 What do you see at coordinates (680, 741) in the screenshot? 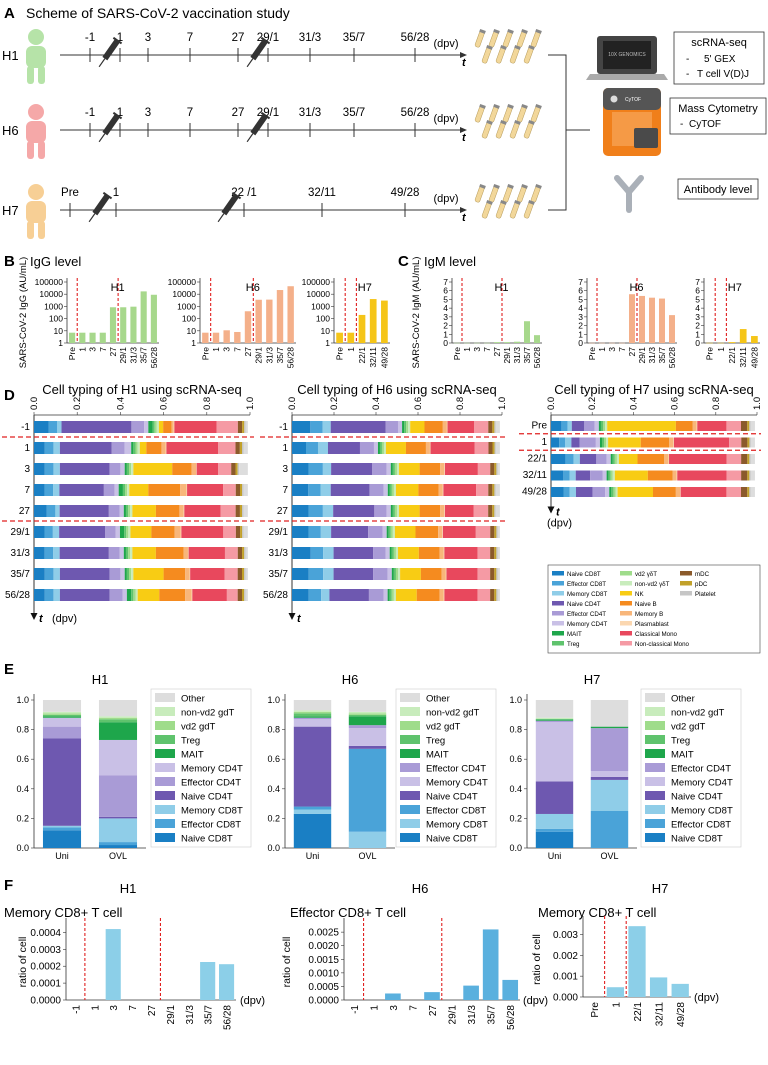
I see `legend-label: Treg` at bounding box center [680, 741].